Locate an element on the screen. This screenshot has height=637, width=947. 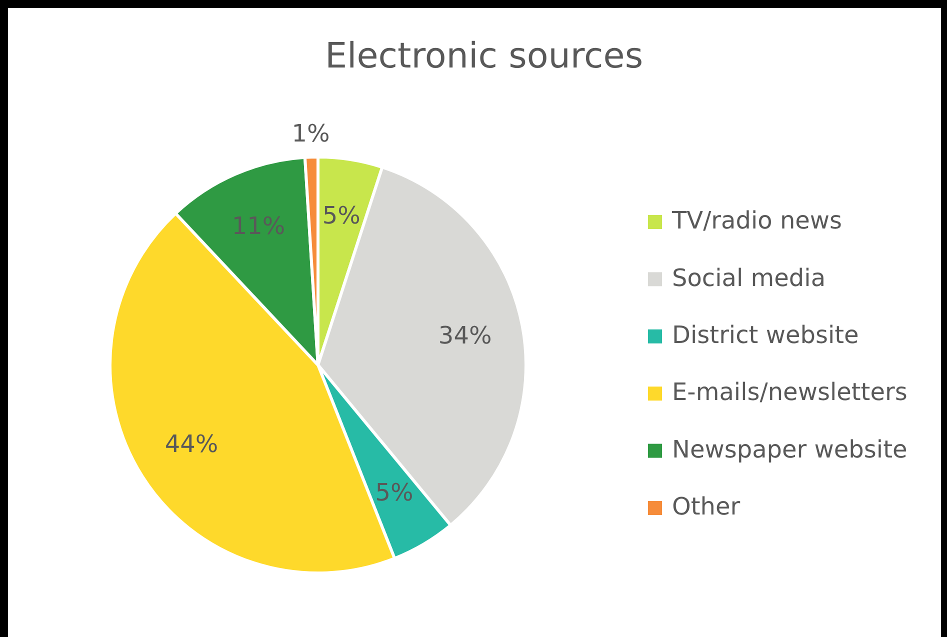
legend-label: District website is located at coordinates (765, 334).